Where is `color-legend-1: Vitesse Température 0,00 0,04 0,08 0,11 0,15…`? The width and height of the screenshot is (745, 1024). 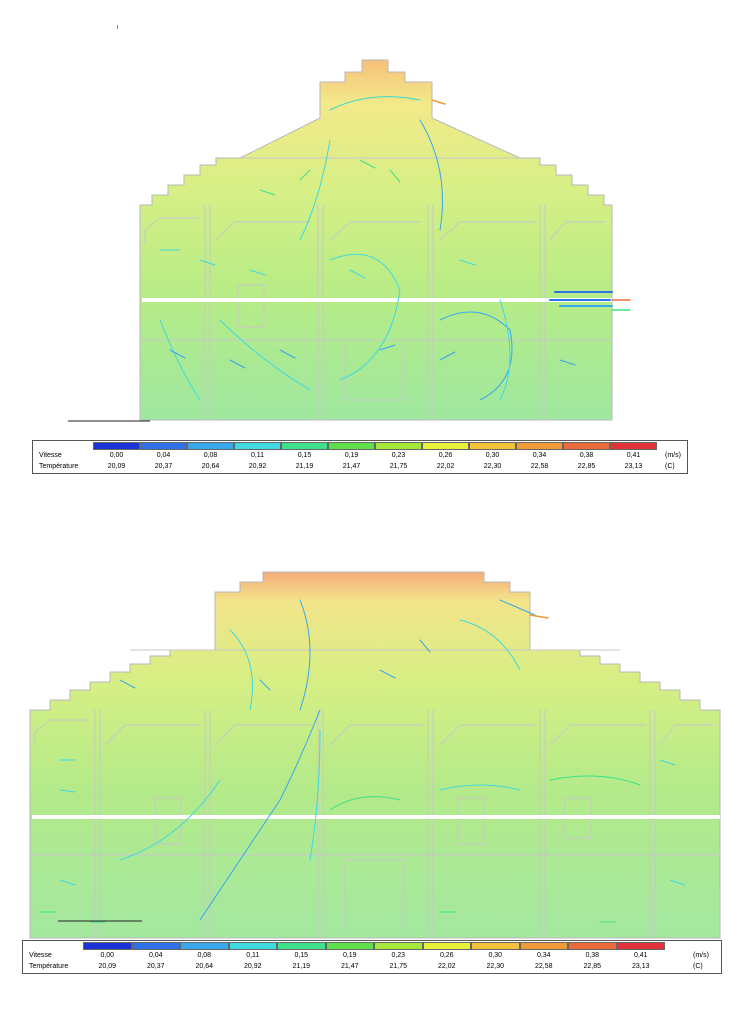 color-legend-1: Vitesse Température 0,00 0,04 0,08 0,11 0,15… is located at coordinates (360, 457).